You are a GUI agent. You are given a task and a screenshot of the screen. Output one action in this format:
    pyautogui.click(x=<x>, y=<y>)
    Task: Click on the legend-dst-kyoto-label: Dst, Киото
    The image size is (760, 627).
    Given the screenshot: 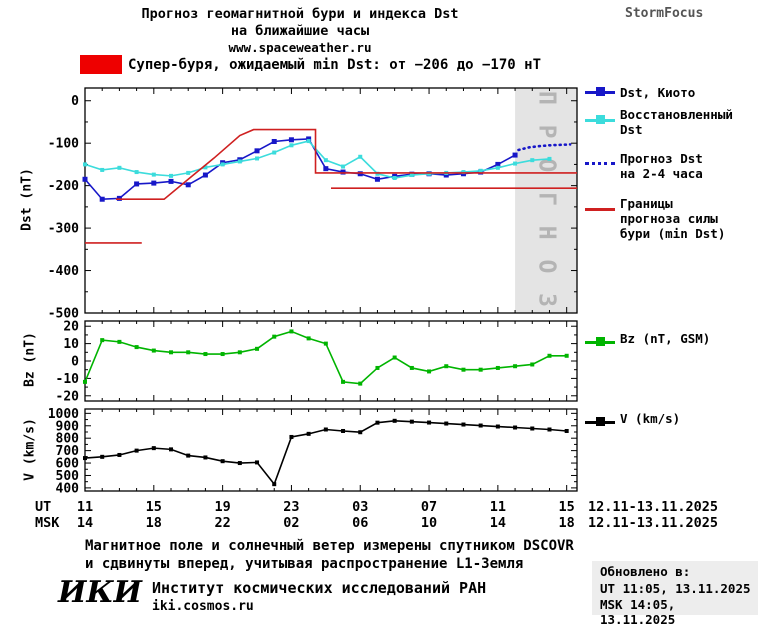 What is the action you would take?
    pyautogui.click(x=658, y=92)
    